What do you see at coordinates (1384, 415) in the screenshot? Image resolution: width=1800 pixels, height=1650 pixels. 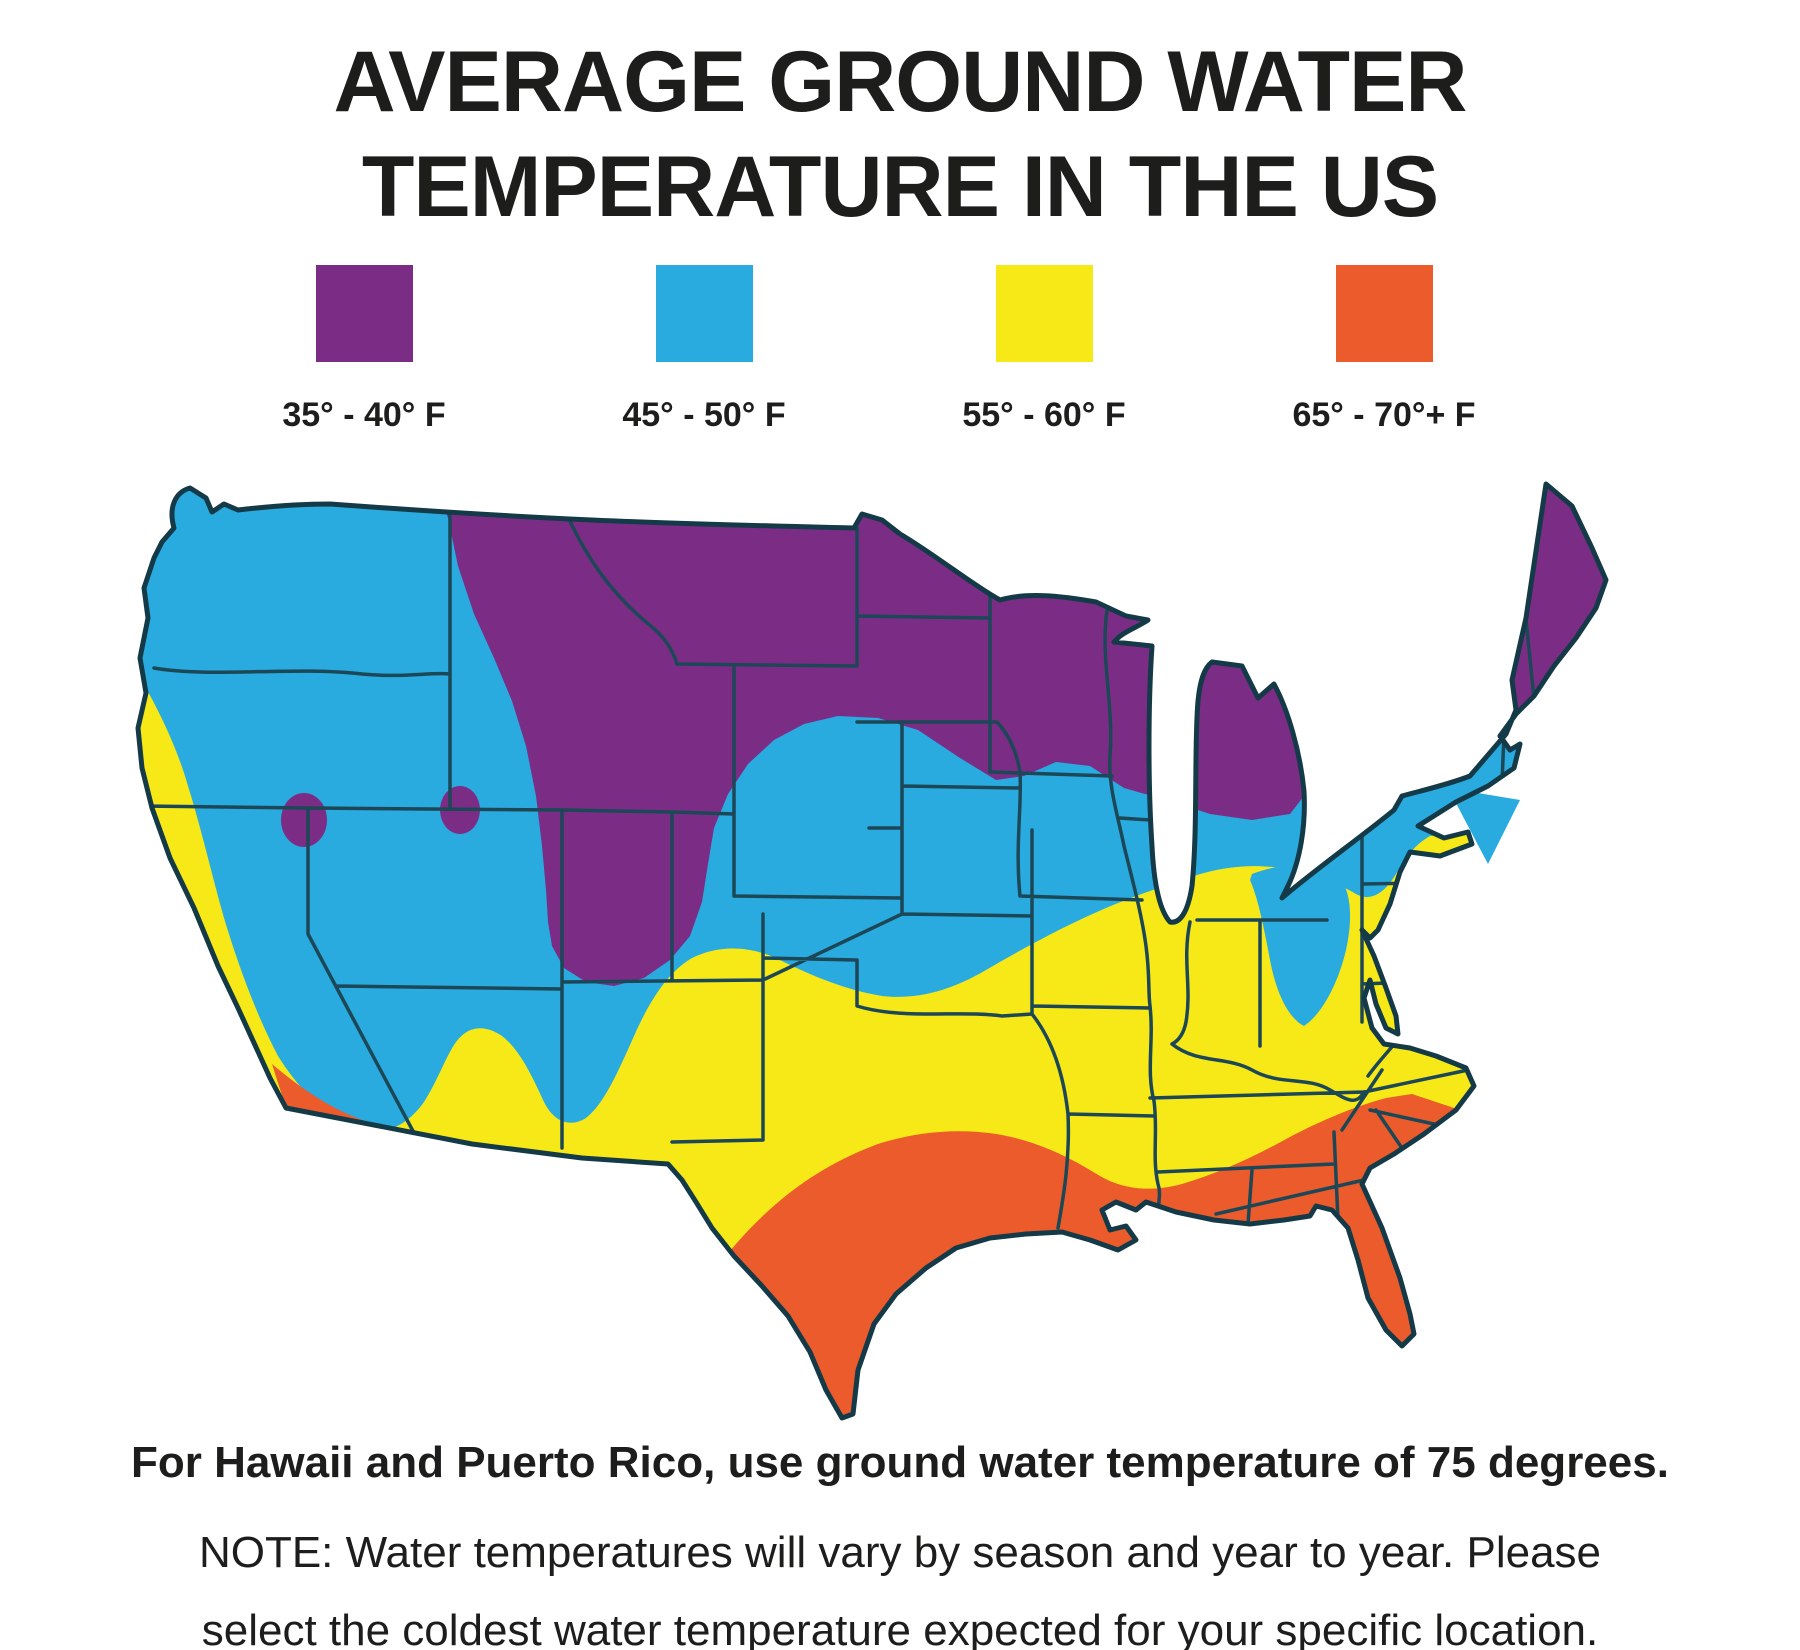 I see `legend-label-65-70: 65° - 70°+ F` at bounding box center [1384, 415].